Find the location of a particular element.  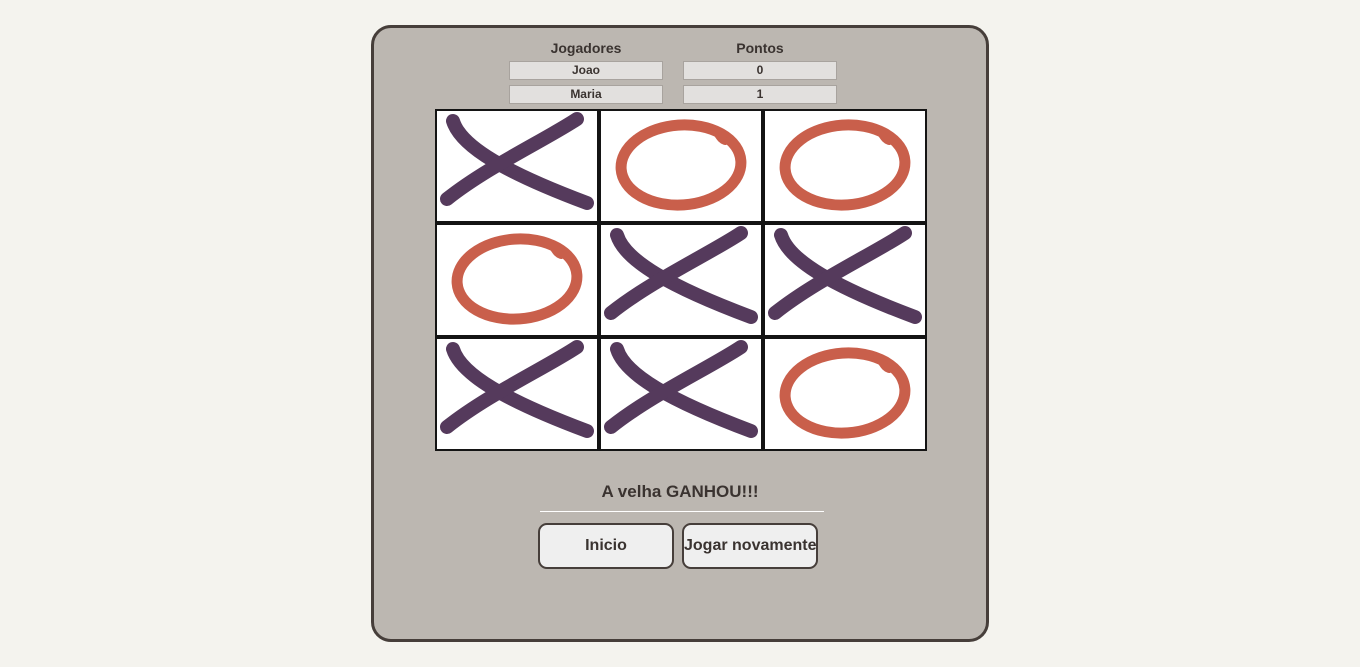

divider is located at coordinates (682, 511).